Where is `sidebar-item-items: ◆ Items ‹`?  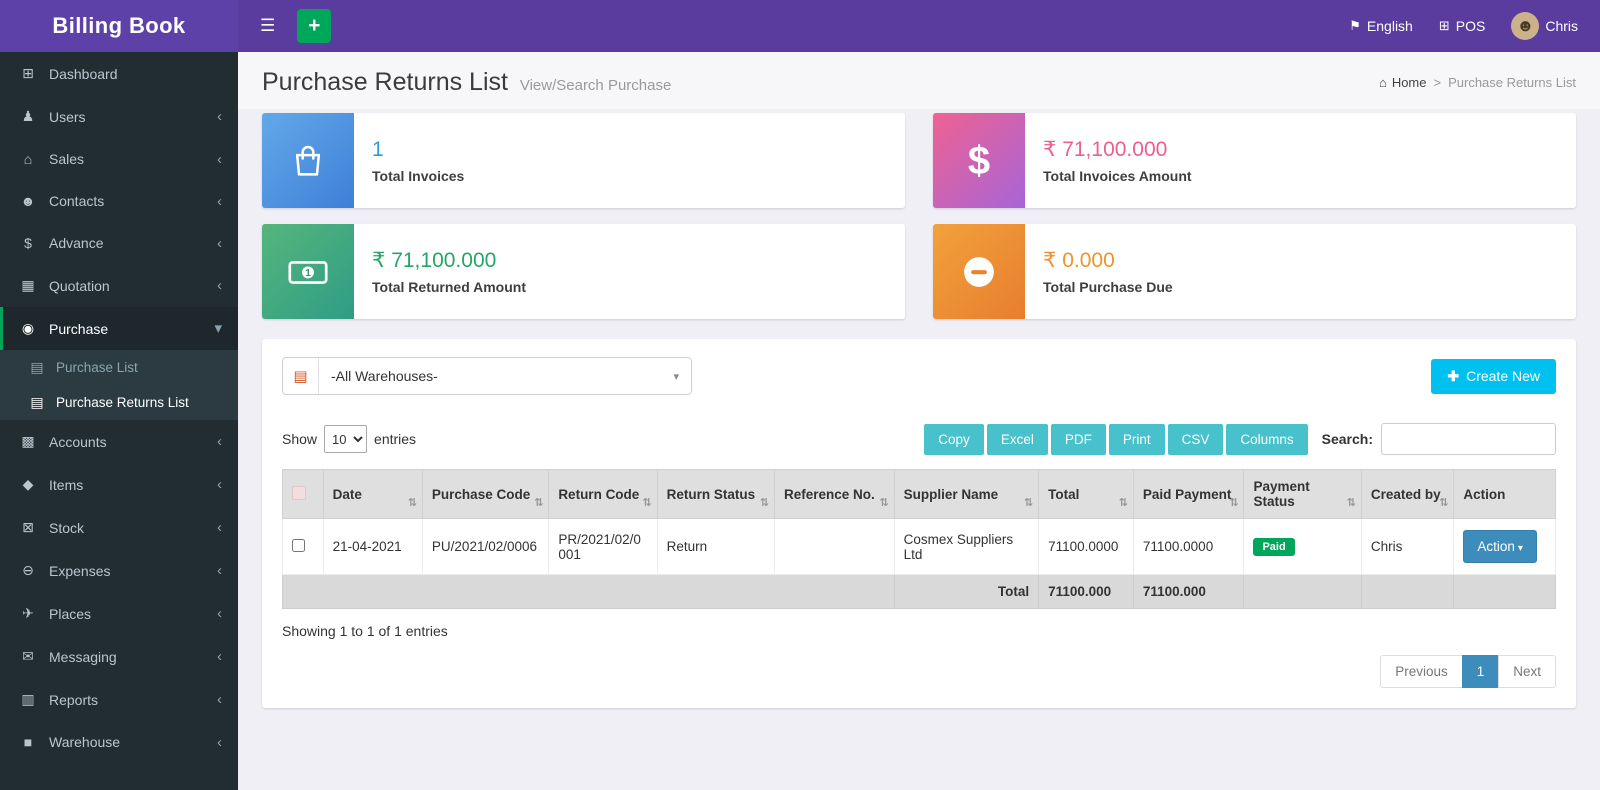
sidebar-item-items: ◆ Items ‹ is located at coordinates (119, 484).